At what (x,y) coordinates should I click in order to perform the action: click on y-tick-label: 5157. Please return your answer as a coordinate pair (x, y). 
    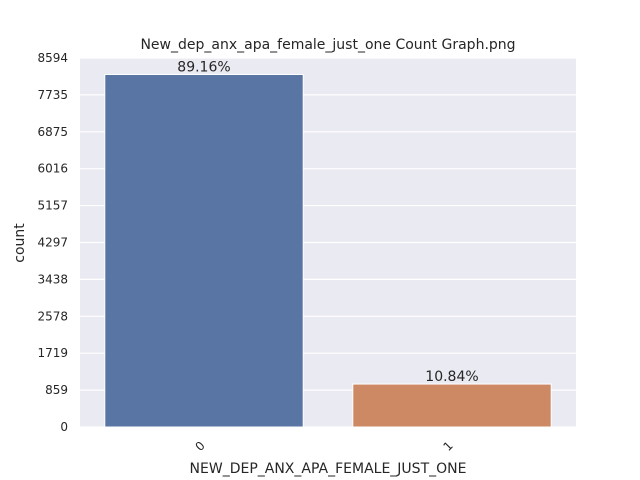
    Looking at the image, I should click on (52, 206).